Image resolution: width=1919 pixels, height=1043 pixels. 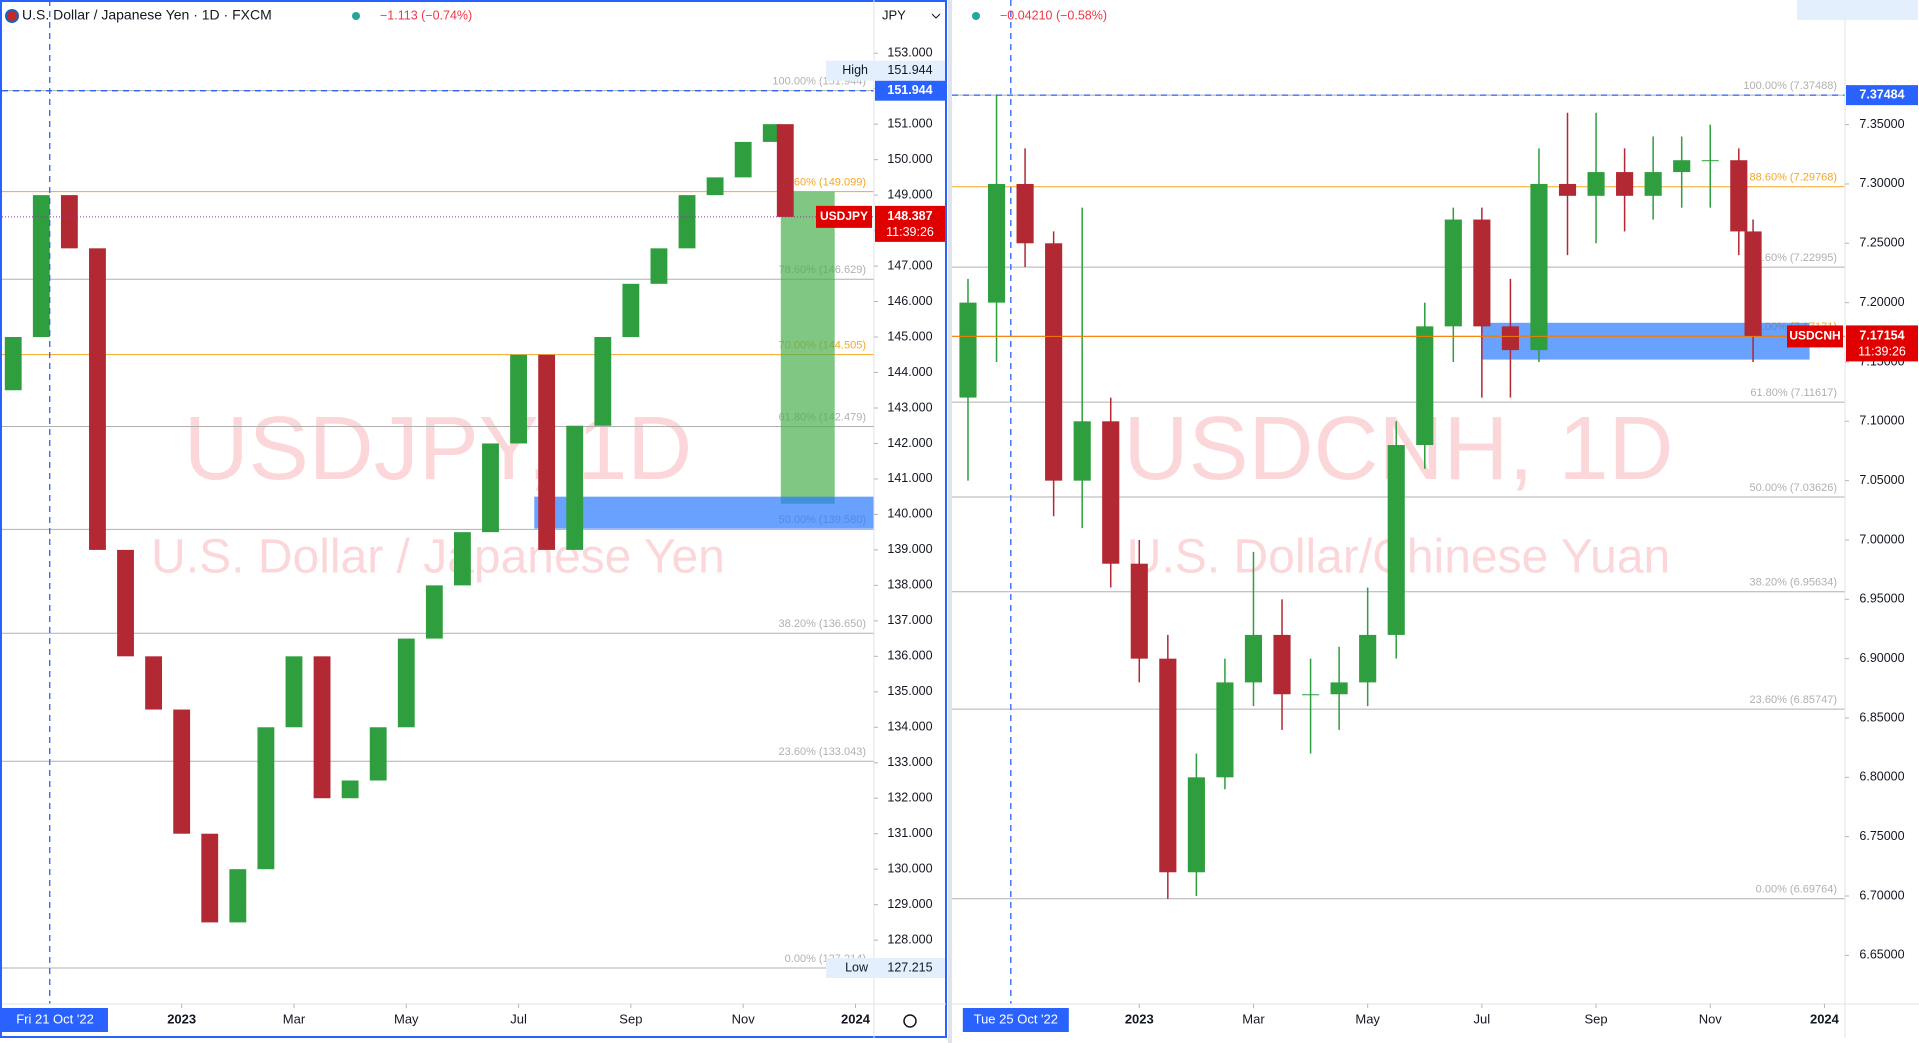 What do you see at coordinates (909, 514) in the screenshot?
I see `y-tick-label: 140.000` at bounding box center [909, 514].